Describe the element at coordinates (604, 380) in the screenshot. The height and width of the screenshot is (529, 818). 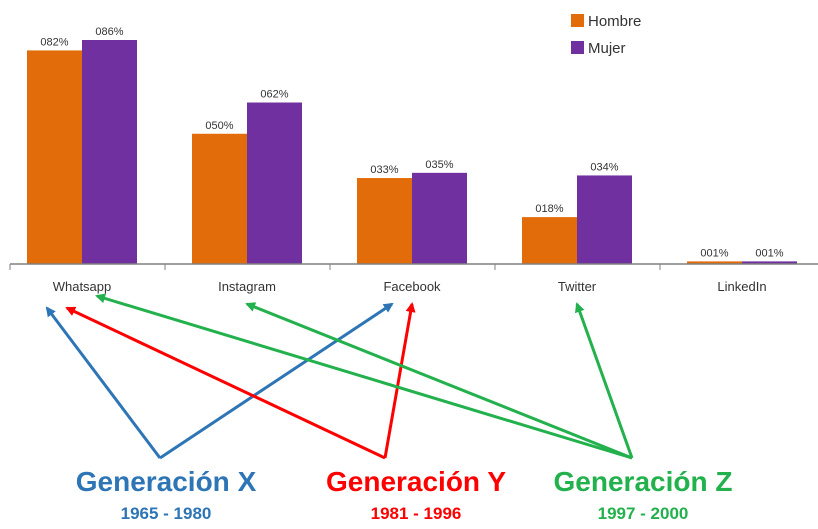
I see `arrow-generaci-n-z-to-twitter` at that location.